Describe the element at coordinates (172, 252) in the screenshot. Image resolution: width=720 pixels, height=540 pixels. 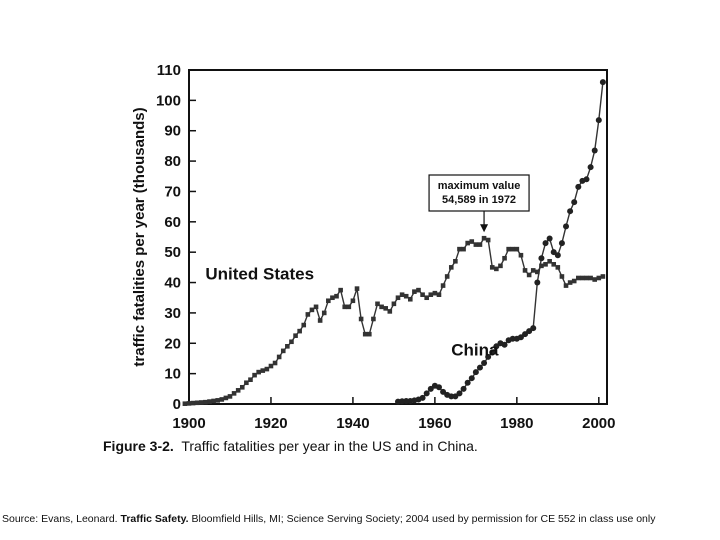
I see `y-tick-label: 50` at that location.